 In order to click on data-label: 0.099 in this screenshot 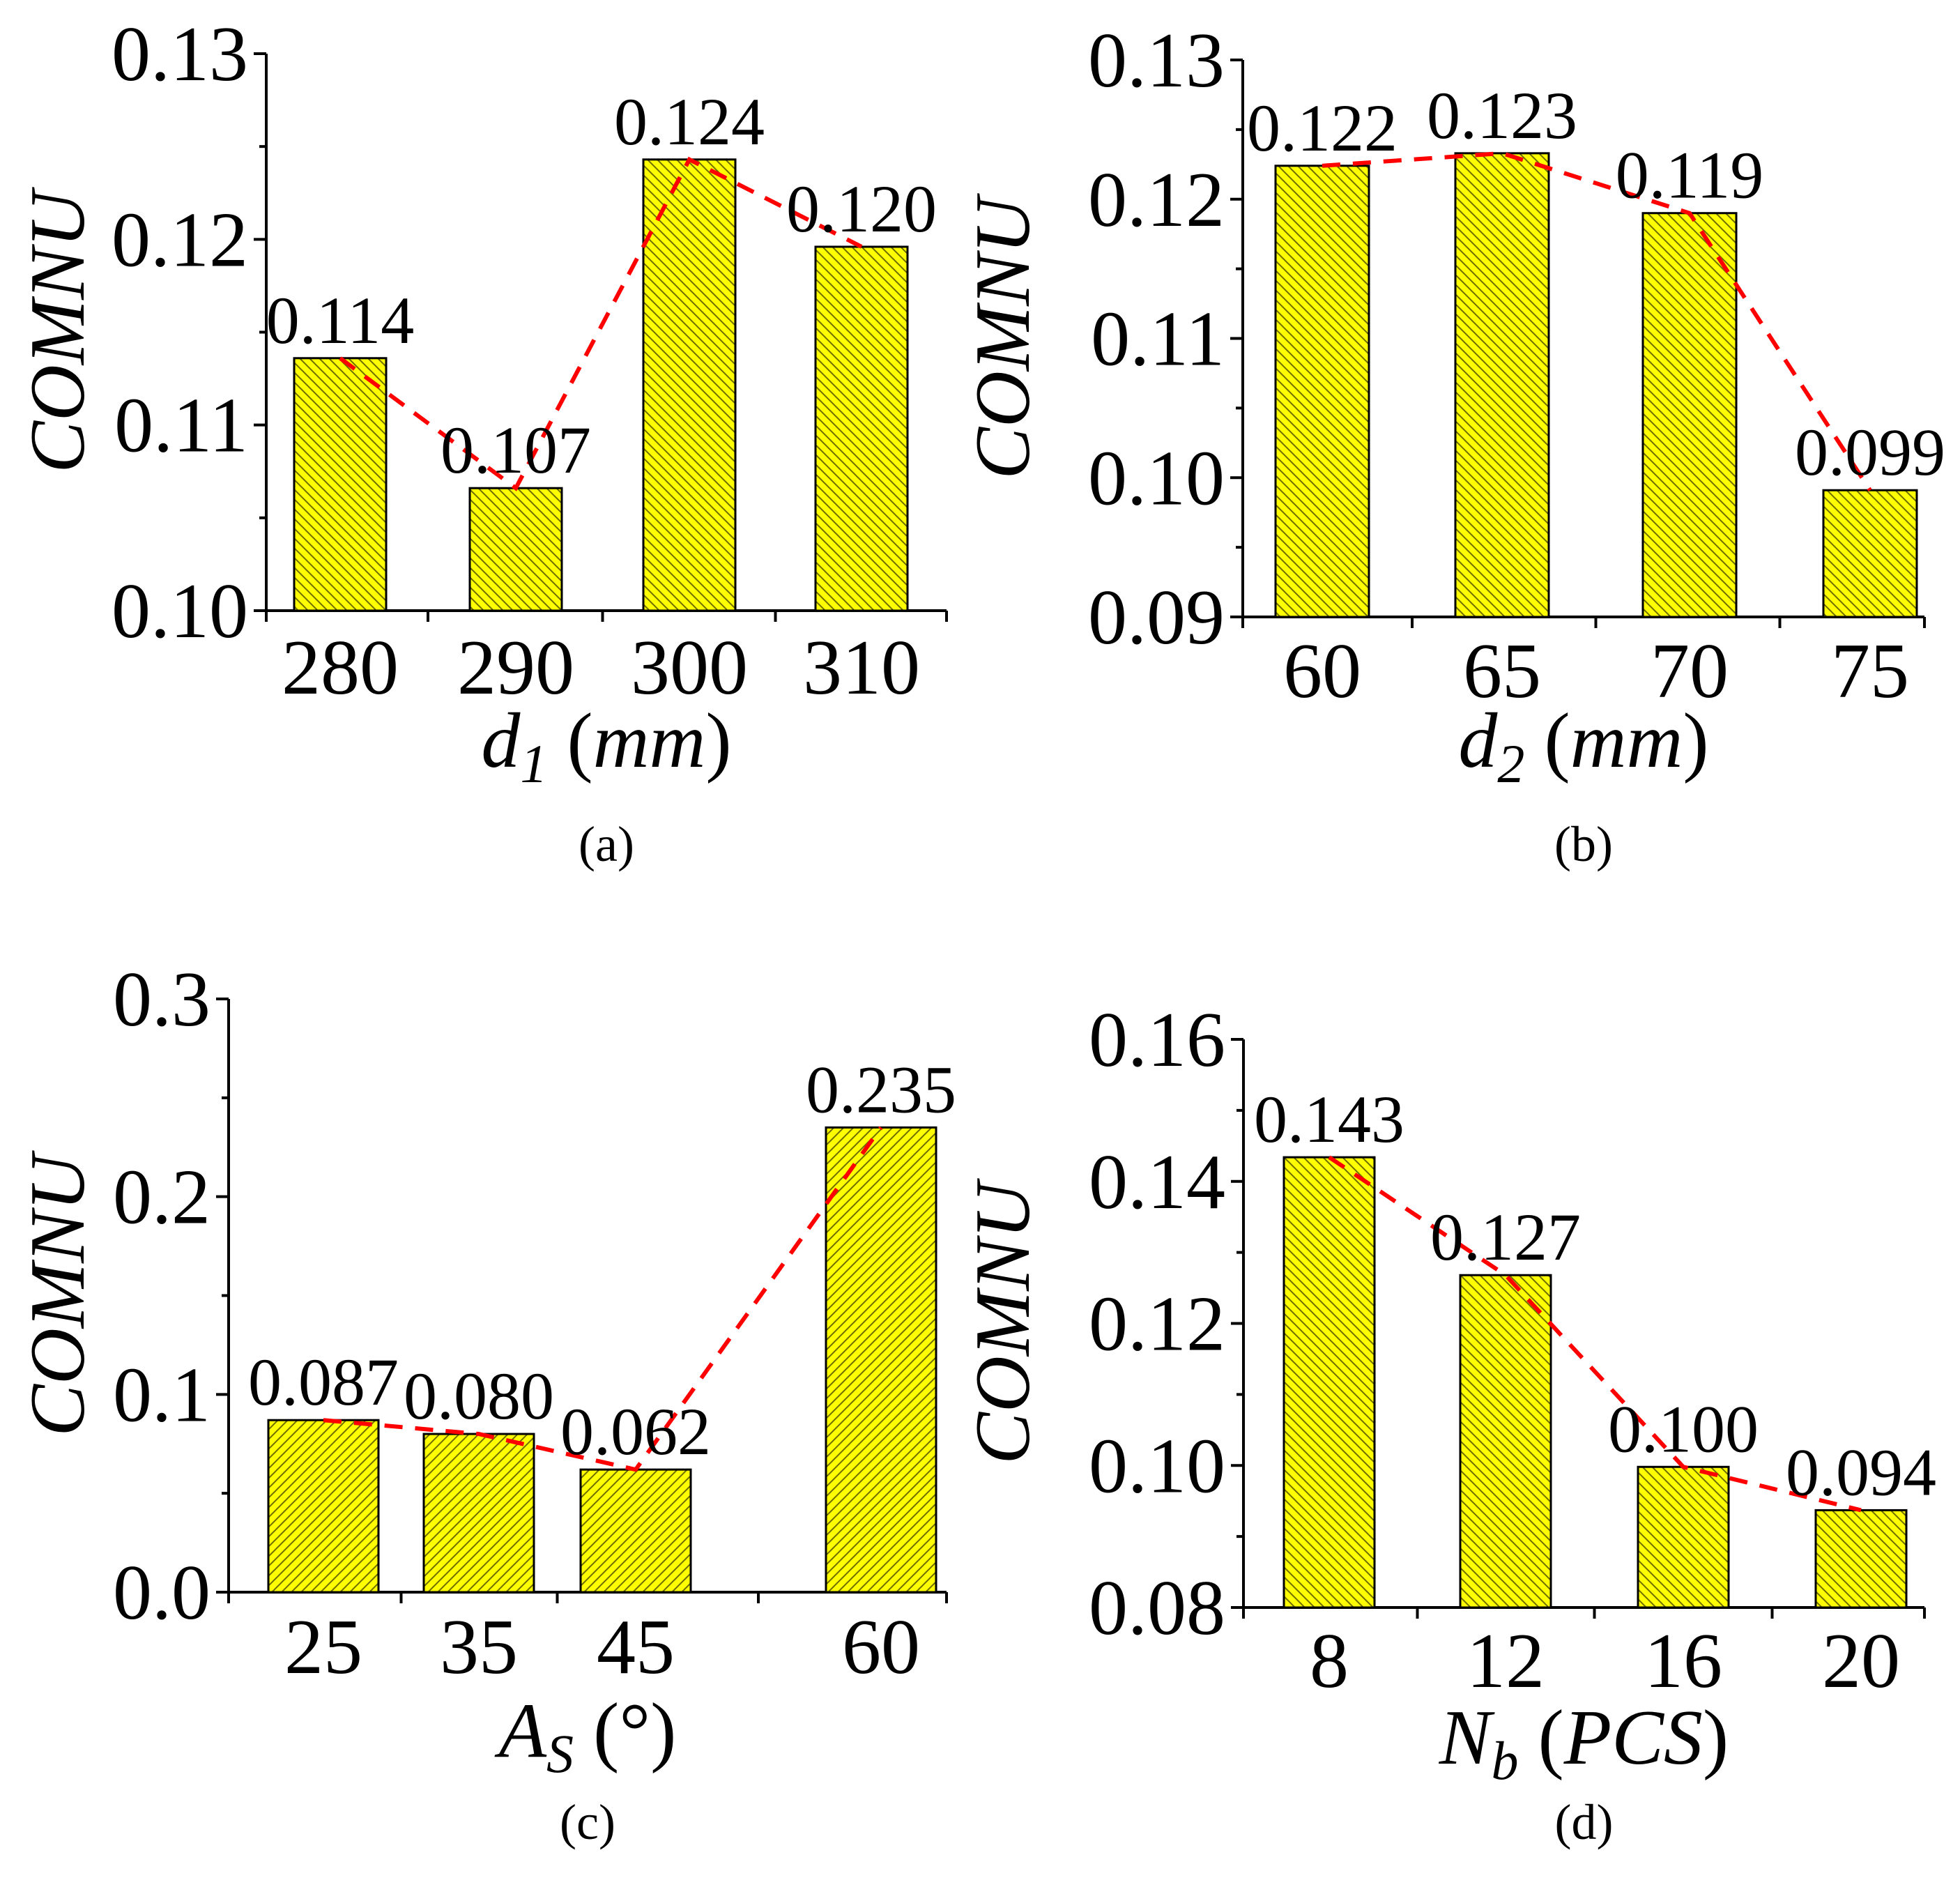, I will do `click(1870, 452)`.